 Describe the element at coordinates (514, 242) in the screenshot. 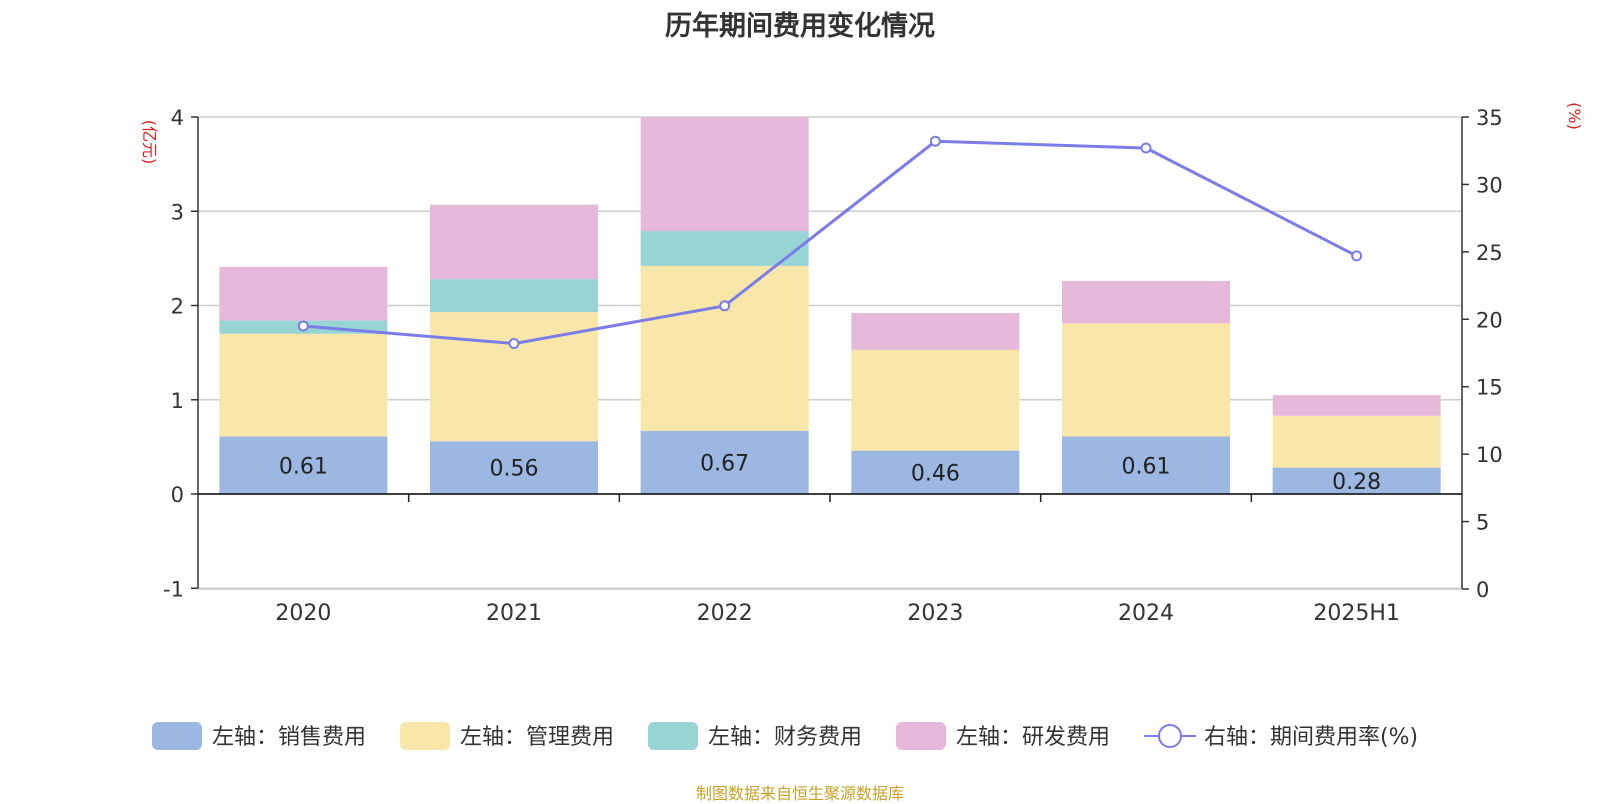

I see `bar-rd-2021` at that location.